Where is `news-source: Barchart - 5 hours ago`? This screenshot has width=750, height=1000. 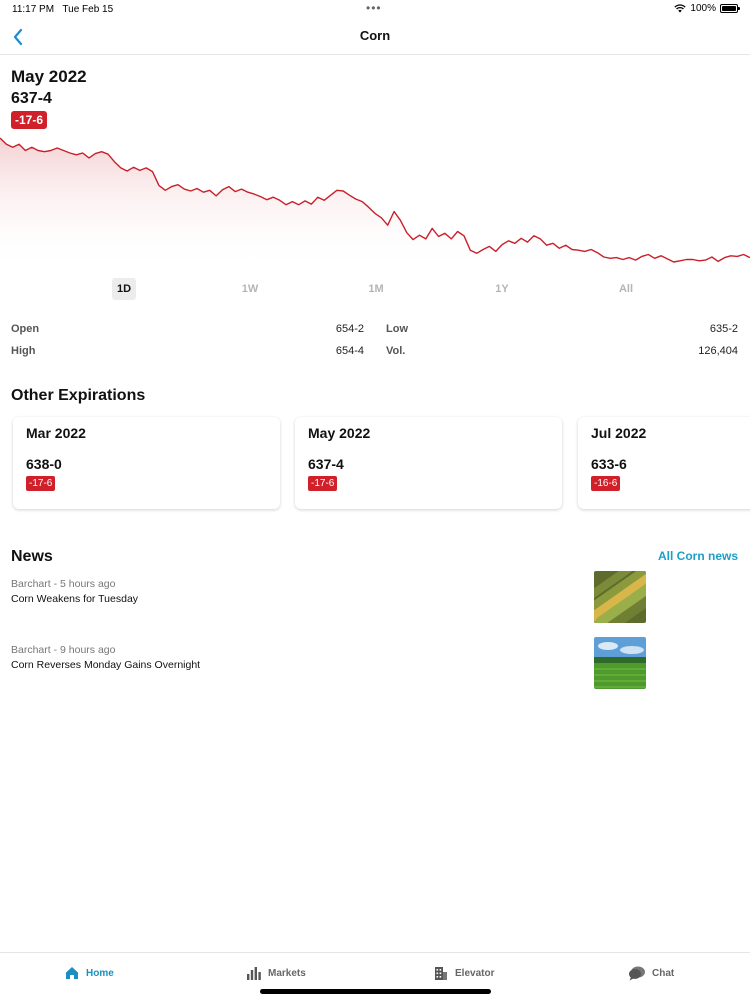 news-source: Barchart - 5 hours ago is located at coordinates (63, 584).